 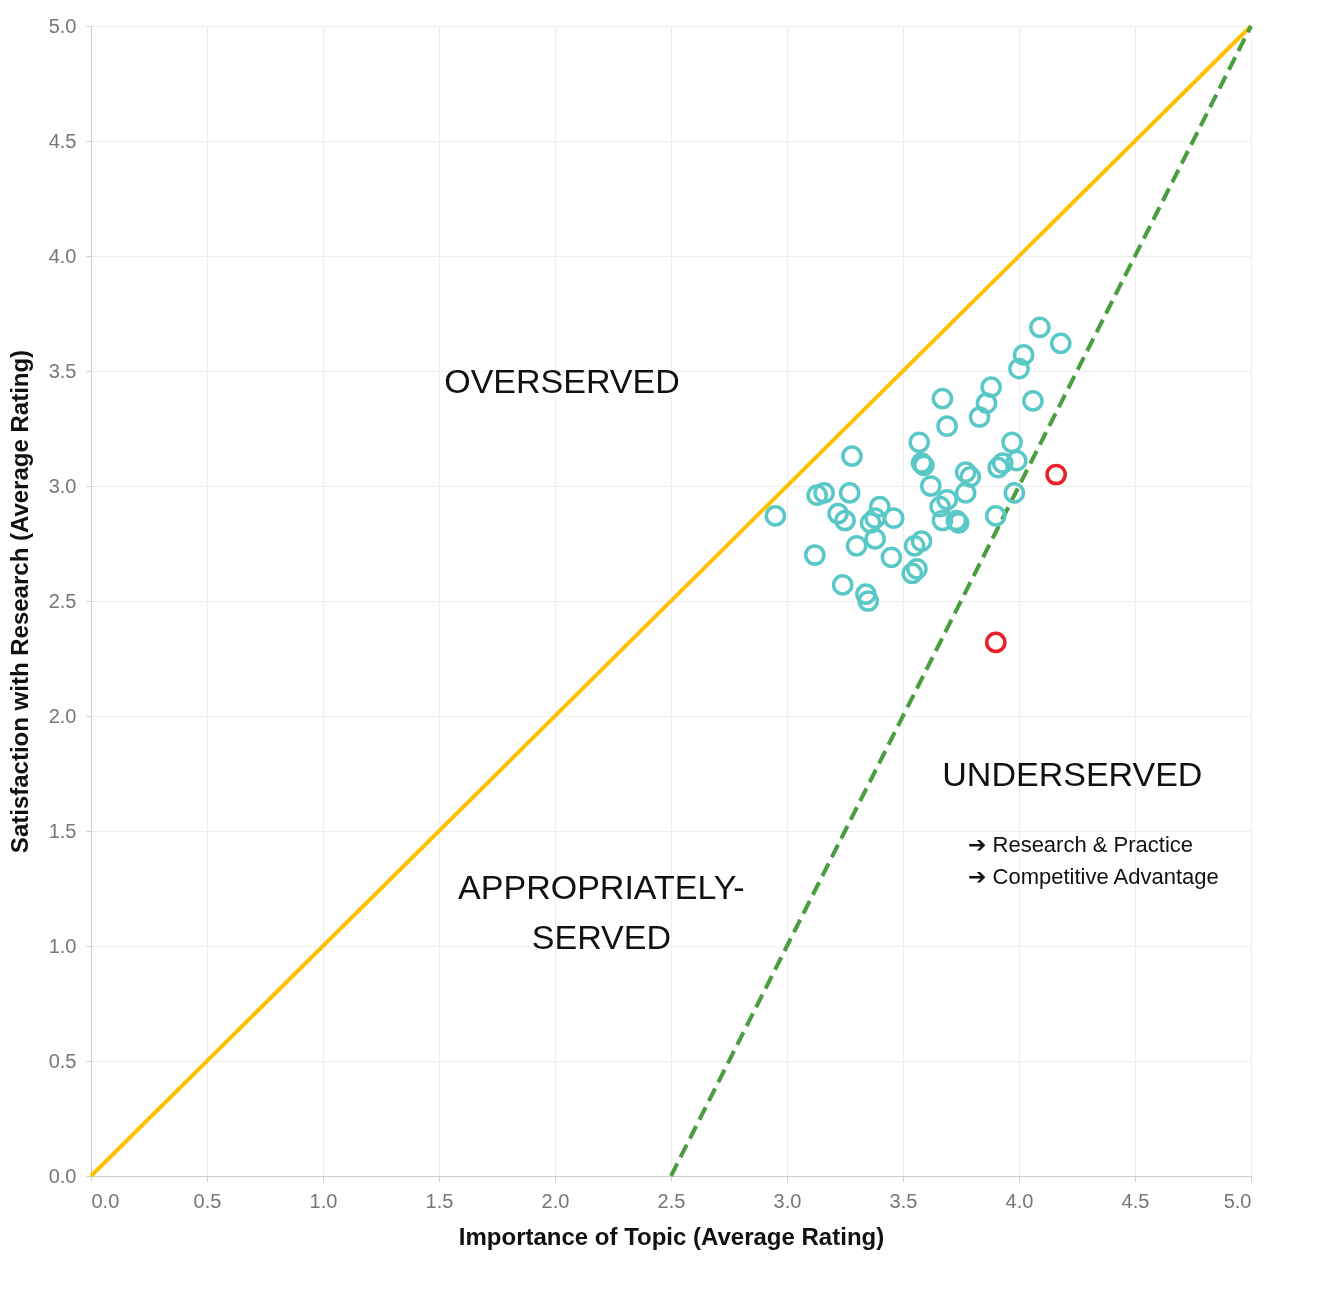 What do you see at coordinates (671, 1236) in the screenshot?
I see `x-axis-title: Importance of Topic (Average Rating)` at bounding box center [671, 1236].